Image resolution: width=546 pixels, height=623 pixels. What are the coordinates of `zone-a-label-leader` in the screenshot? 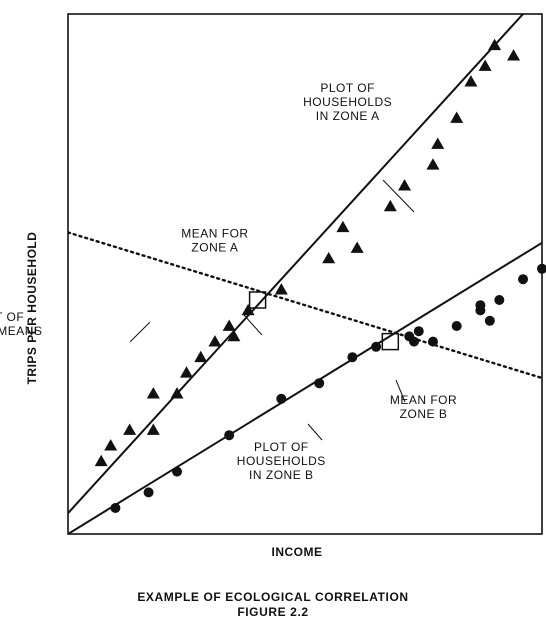 It's located at (398, 196).